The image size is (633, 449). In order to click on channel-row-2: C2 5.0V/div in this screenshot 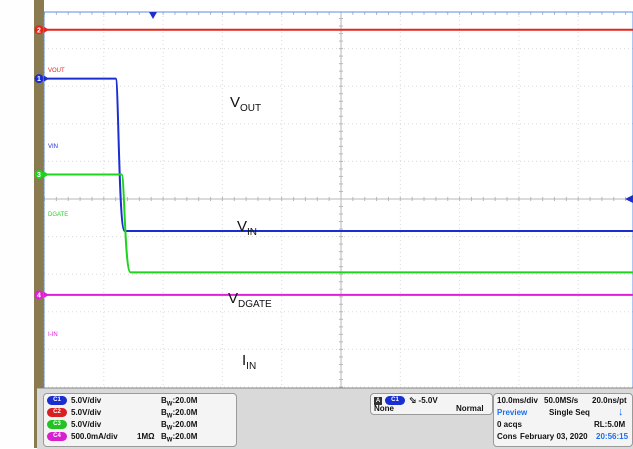, I will do `click(74, 413)`.